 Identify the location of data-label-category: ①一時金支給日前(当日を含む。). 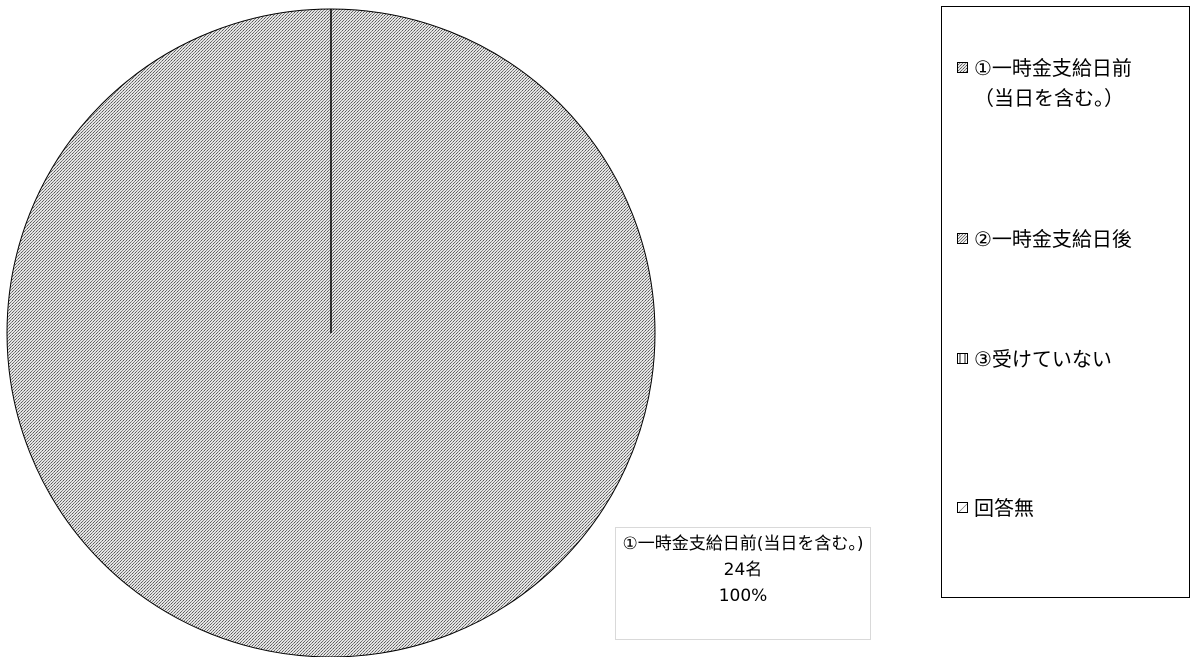
(743, 544).